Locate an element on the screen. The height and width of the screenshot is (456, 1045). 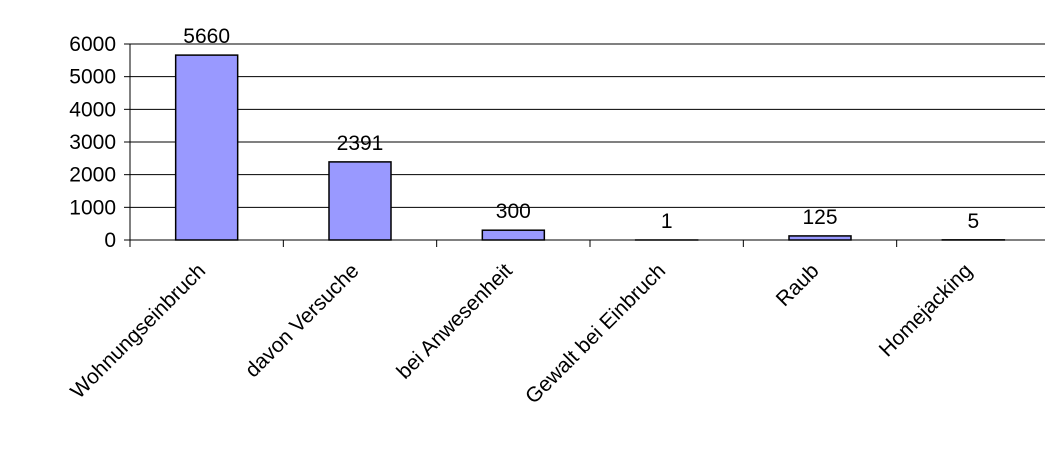
x-category-label: Raub is located at coordinates (798, 285).